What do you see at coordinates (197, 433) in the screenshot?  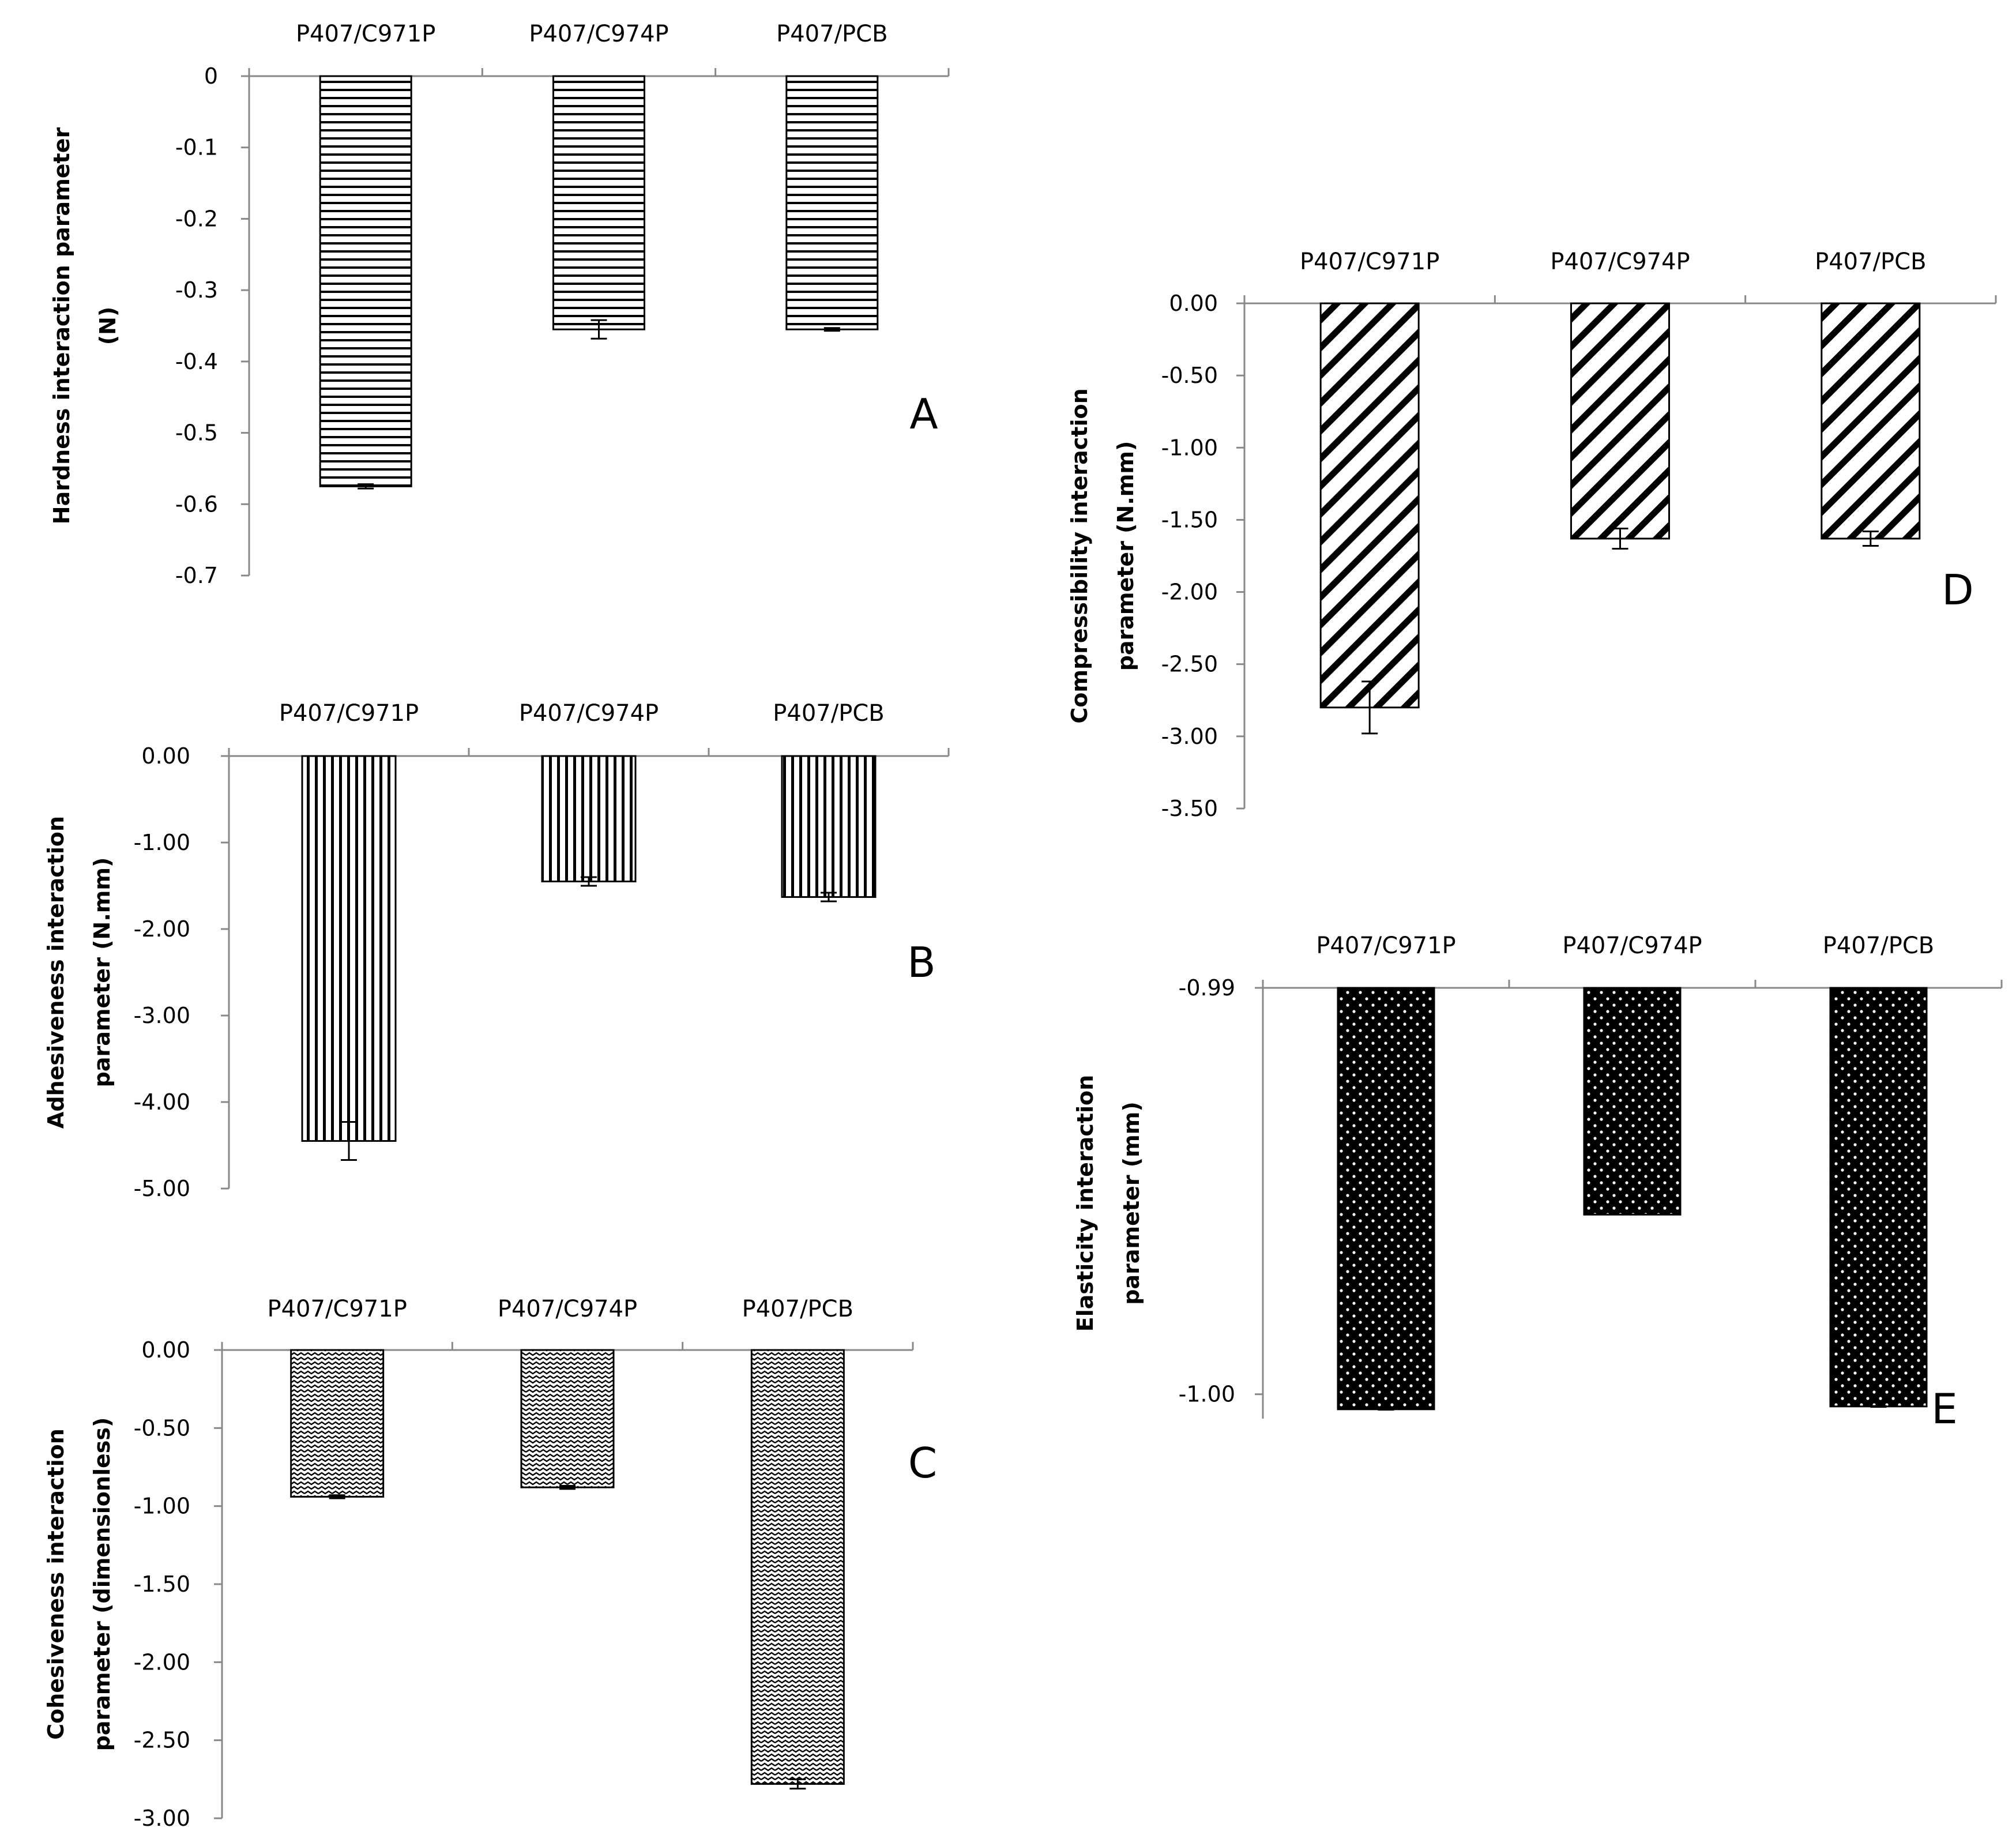 I see `y-tick-label: -0.5` at bounding box center [197, 433].